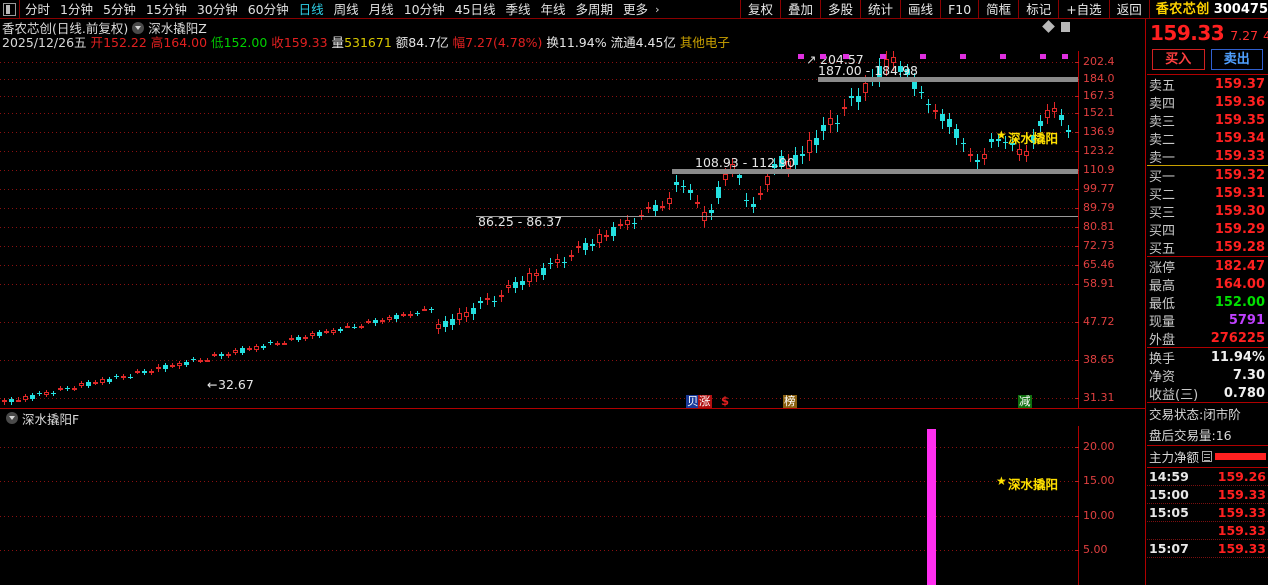 The width and height of the screenshot is (1268, 585). What do you see at coordinates (1207, 156) in the screenshot?
I see `ask-level-row: 卖一 159.33` at bounding box center [1207, 156].